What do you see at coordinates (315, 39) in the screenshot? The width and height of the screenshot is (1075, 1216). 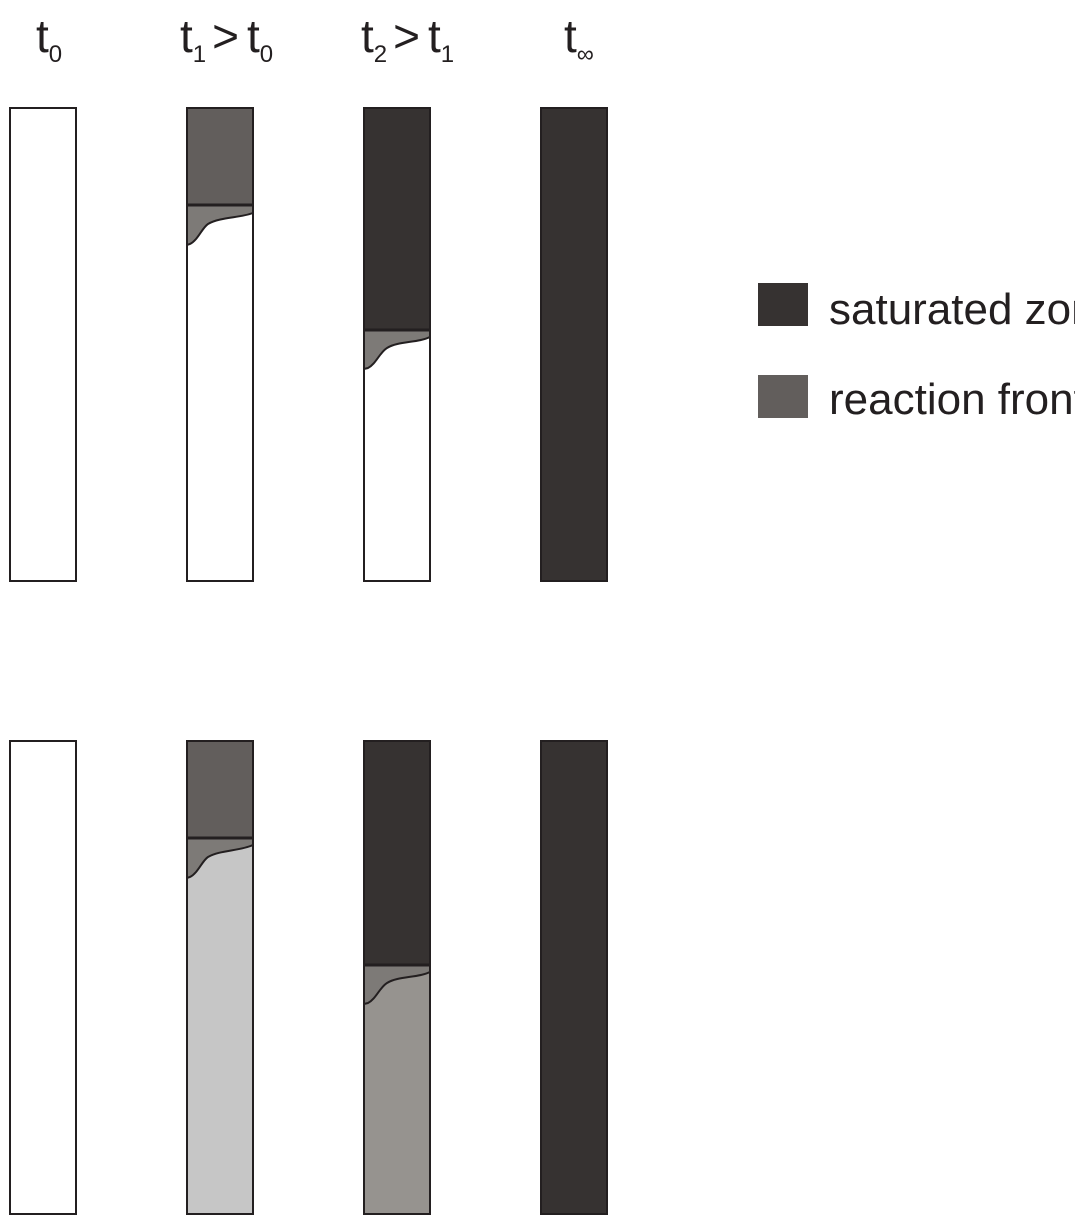 I see `column-headers: t0 t1 > t0 t2 > t1 t∞` at bounding box center [315, 39].